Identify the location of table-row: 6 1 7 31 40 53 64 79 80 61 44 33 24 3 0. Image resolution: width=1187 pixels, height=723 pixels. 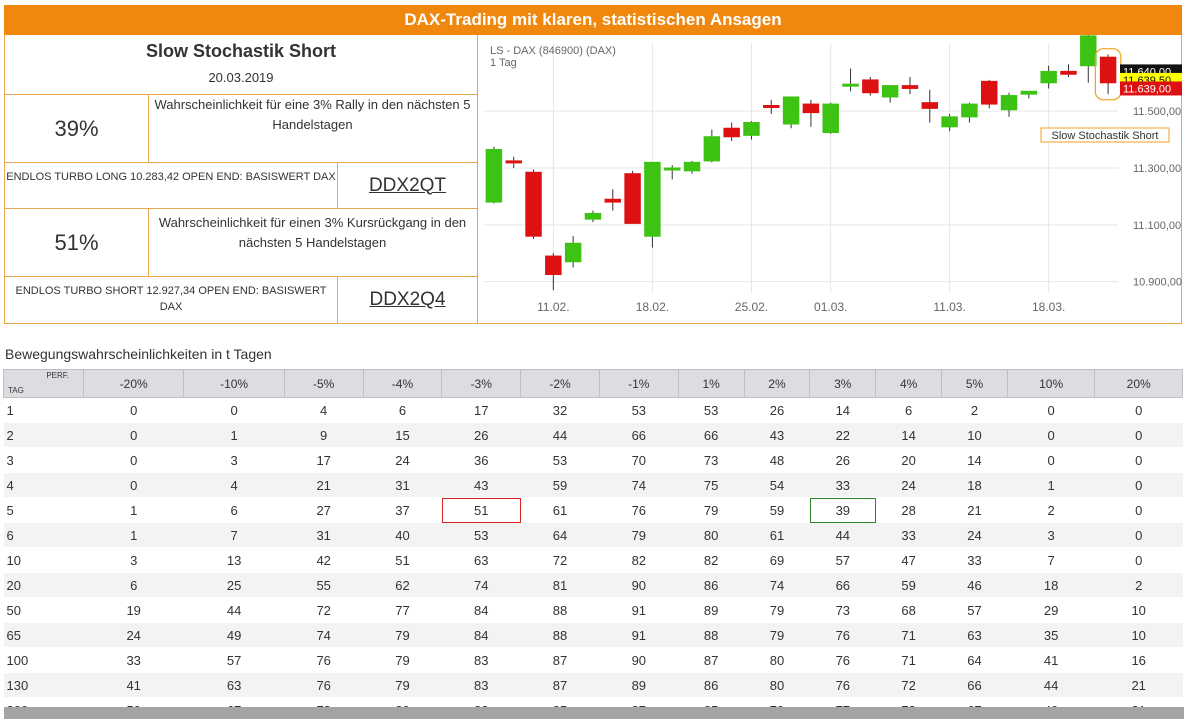
(593, 535).